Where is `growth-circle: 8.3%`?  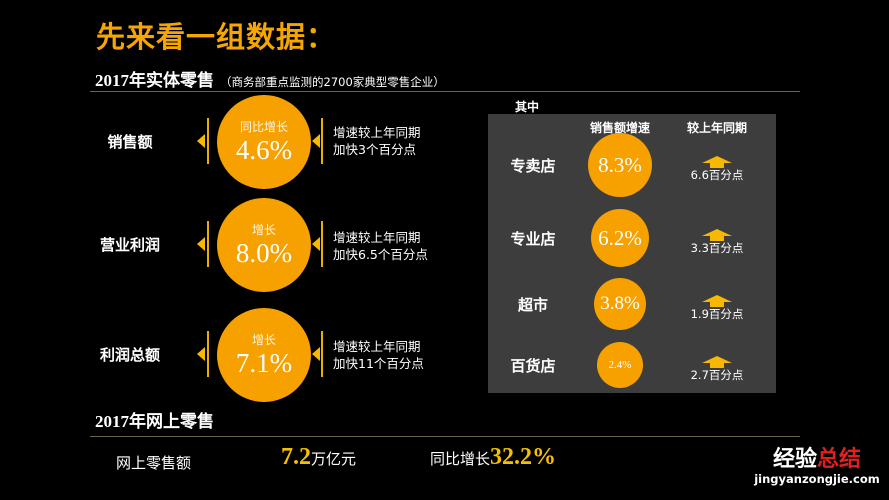 growth-circle: 8.3% is located at coordinates (620, 165).